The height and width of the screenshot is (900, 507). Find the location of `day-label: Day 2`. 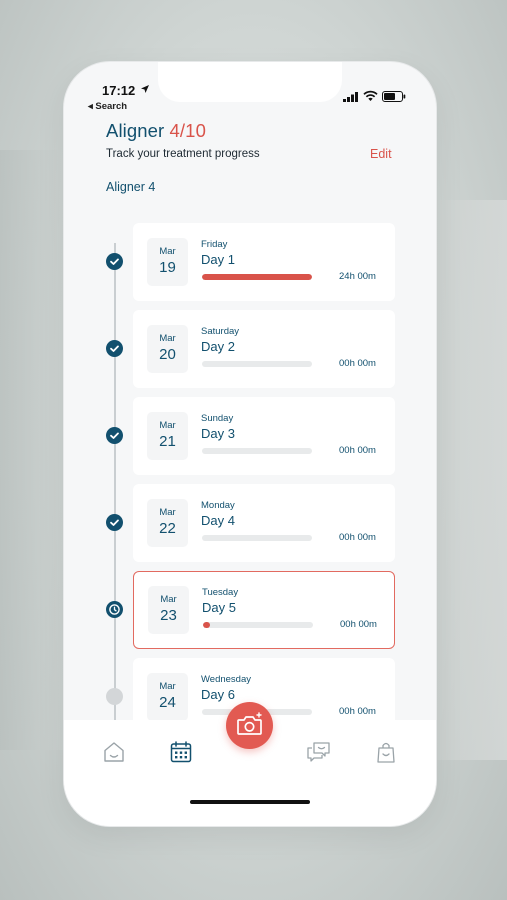

day-label: Day 2 is located at coordinates (218, 346).